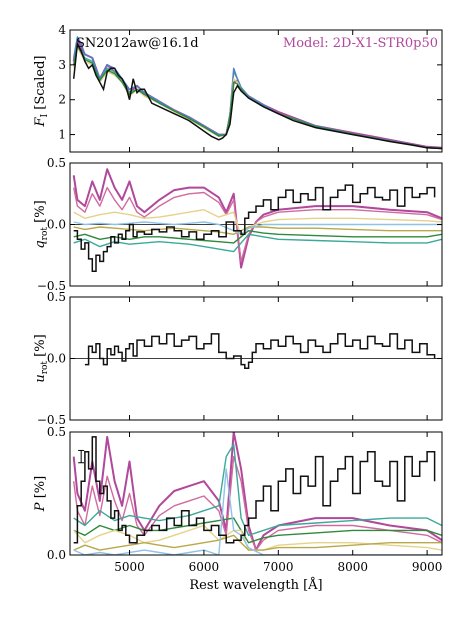  I want to click on x-tick-label: 8000, so click(352, 567).